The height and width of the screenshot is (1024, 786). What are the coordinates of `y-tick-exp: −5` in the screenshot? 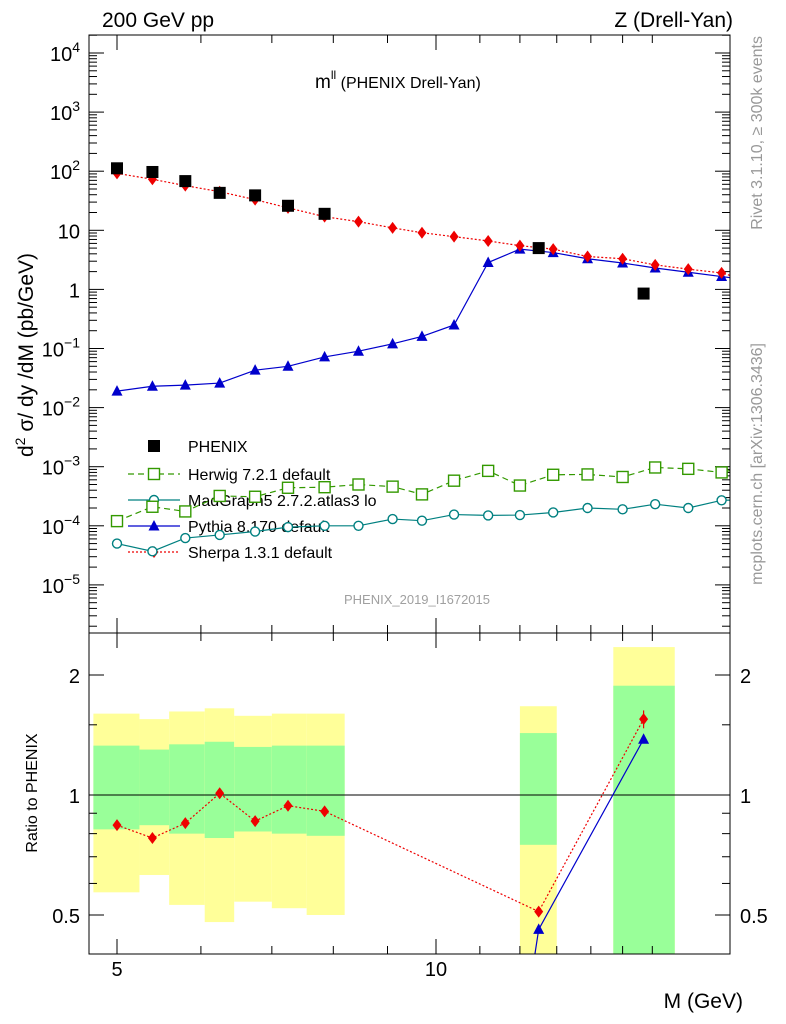 It's located at (72, 579).